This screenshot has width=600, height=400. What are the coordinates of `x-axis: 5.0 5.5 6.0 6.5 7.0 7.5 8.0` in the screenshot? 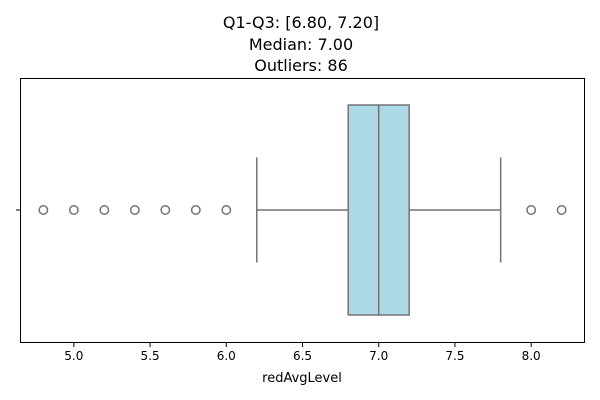 It's located at (302, 352).